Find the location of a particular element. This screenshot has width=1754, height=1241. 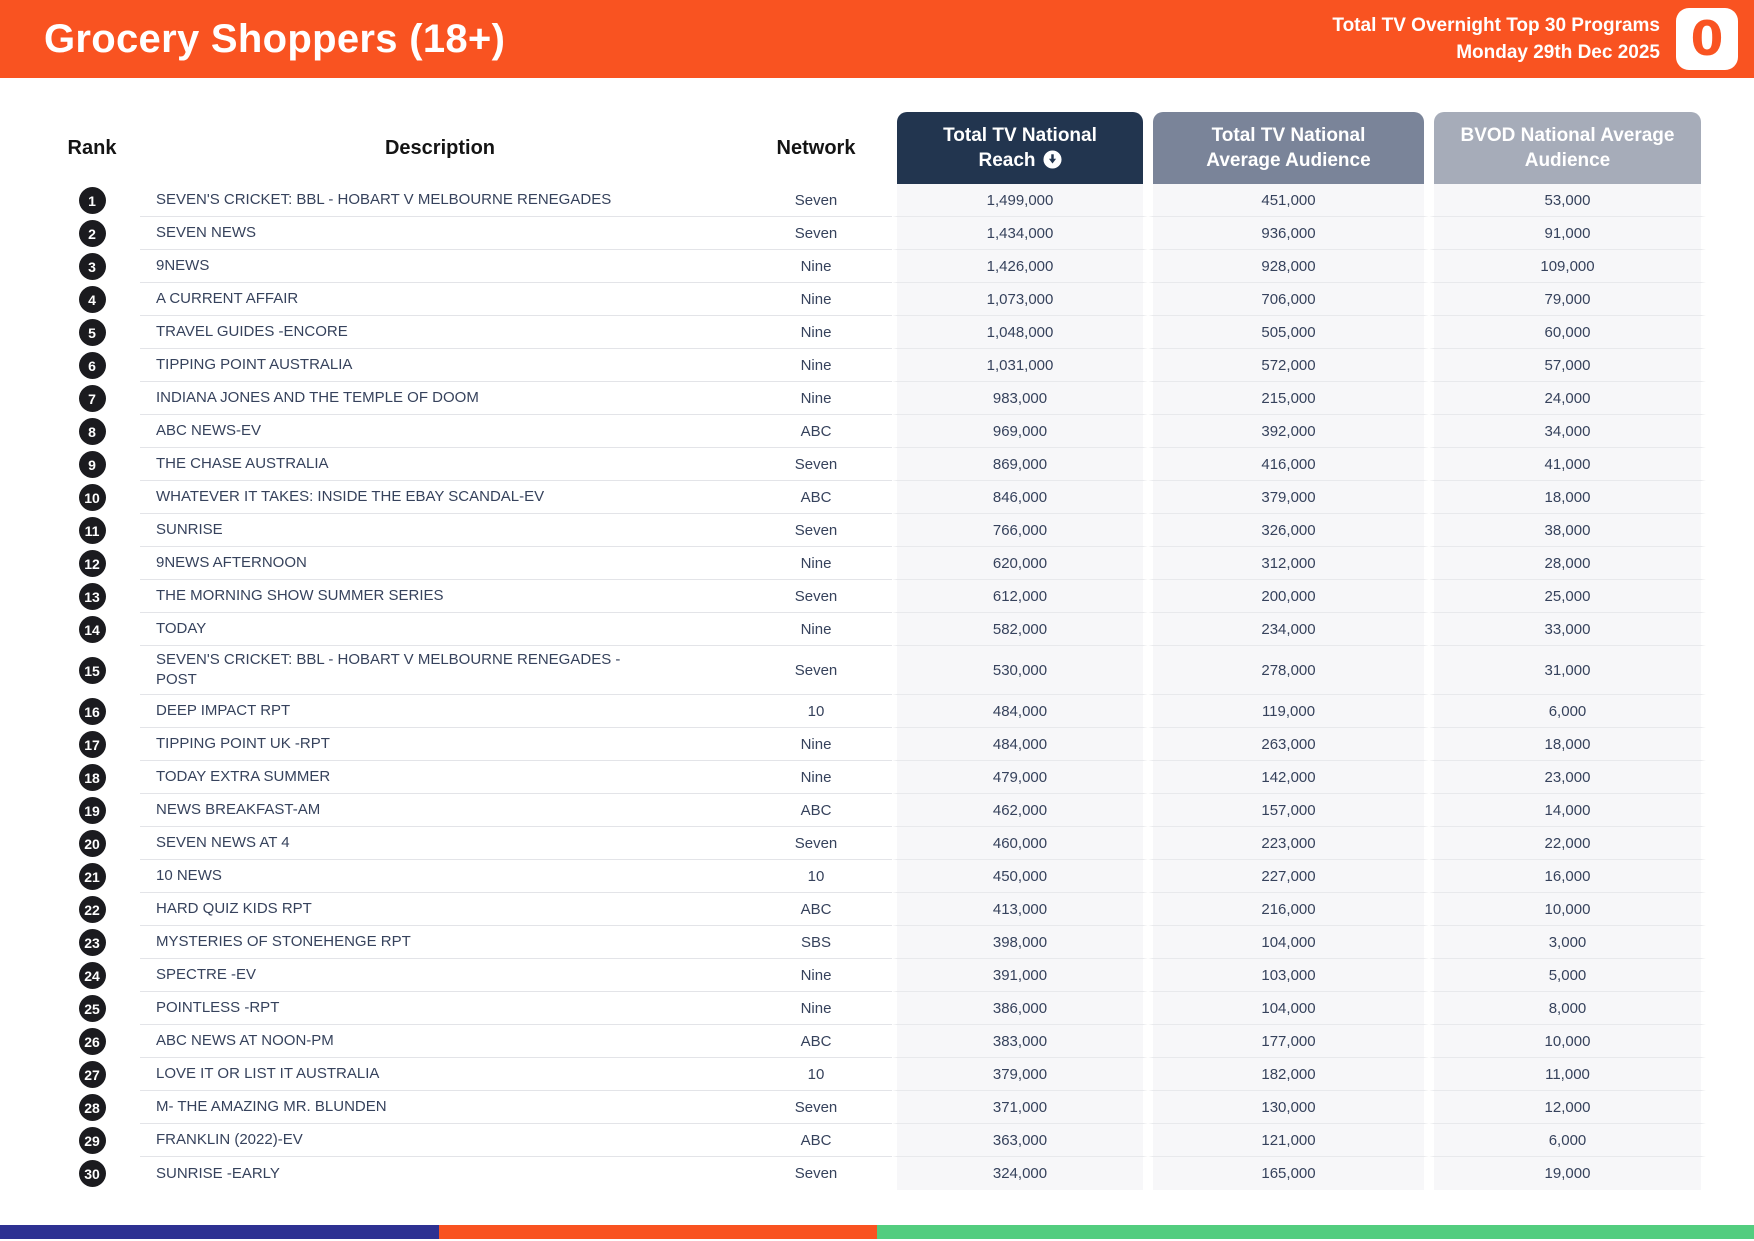

rank-cell: 26 is located at coordinates (92, 1041).